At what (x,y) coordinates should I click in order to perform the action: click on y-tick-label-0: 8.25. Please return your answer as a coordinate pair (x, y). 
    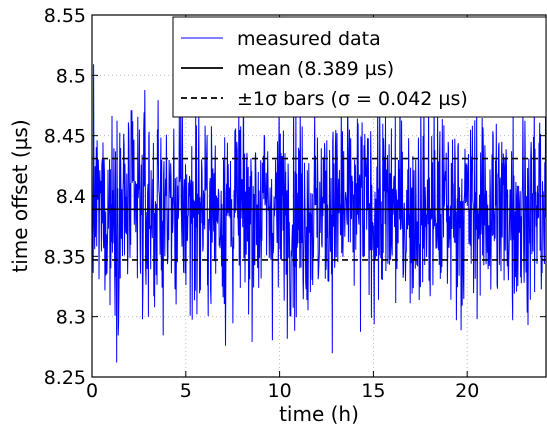
    Looking at the image, I should click on (65, 378).